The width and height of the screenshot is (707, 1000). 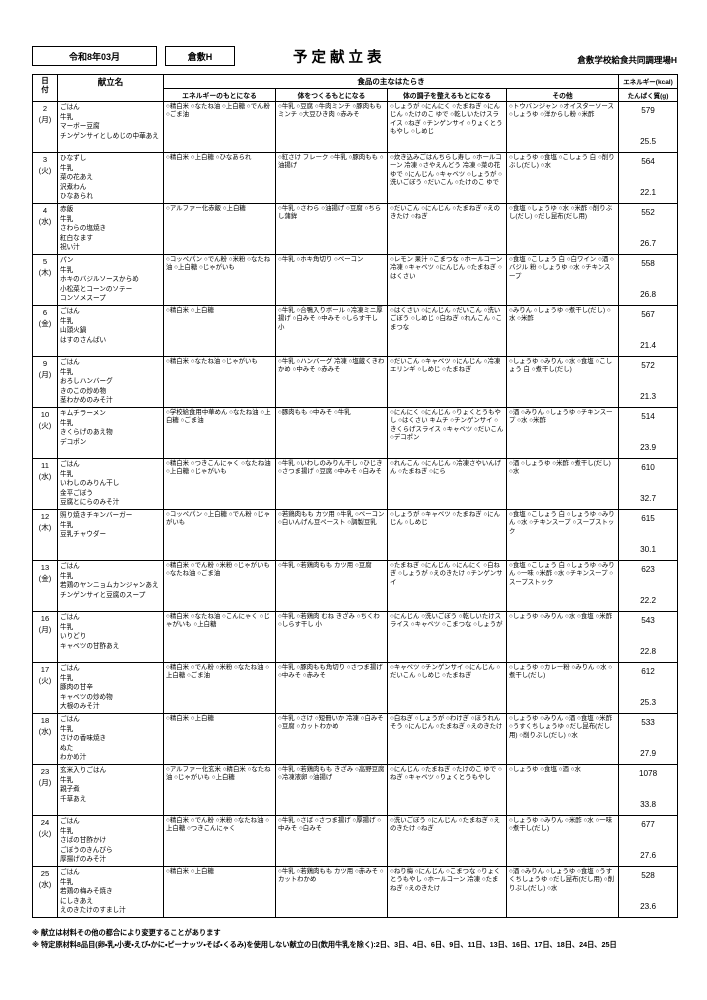 I want to click on header-condition: 体の調子を整えるもとになる, so click(x=447, y=95).